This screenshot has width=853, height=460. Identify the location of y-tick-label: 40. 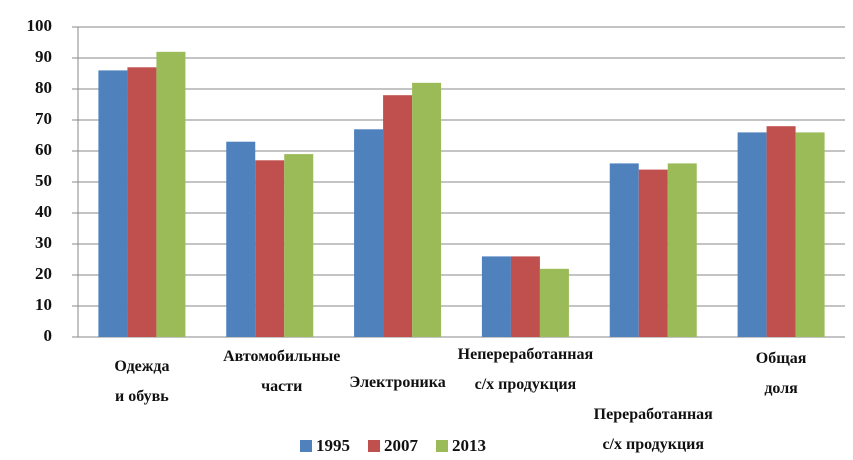
(43, 211).